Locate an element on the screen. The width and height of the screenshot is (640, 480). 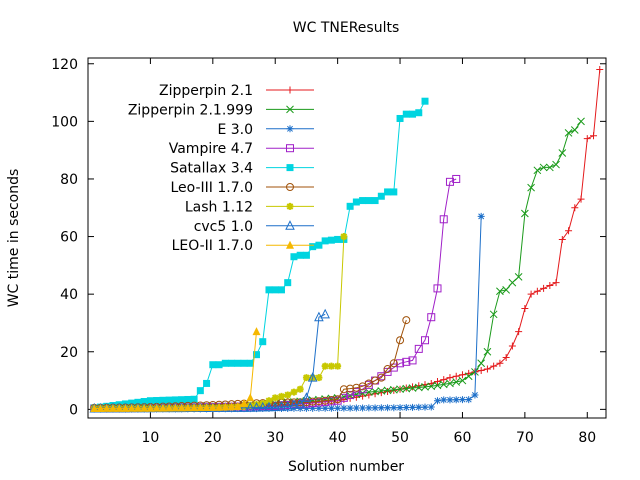
y-tick-label: 100 is located at coordinates (64, 122).